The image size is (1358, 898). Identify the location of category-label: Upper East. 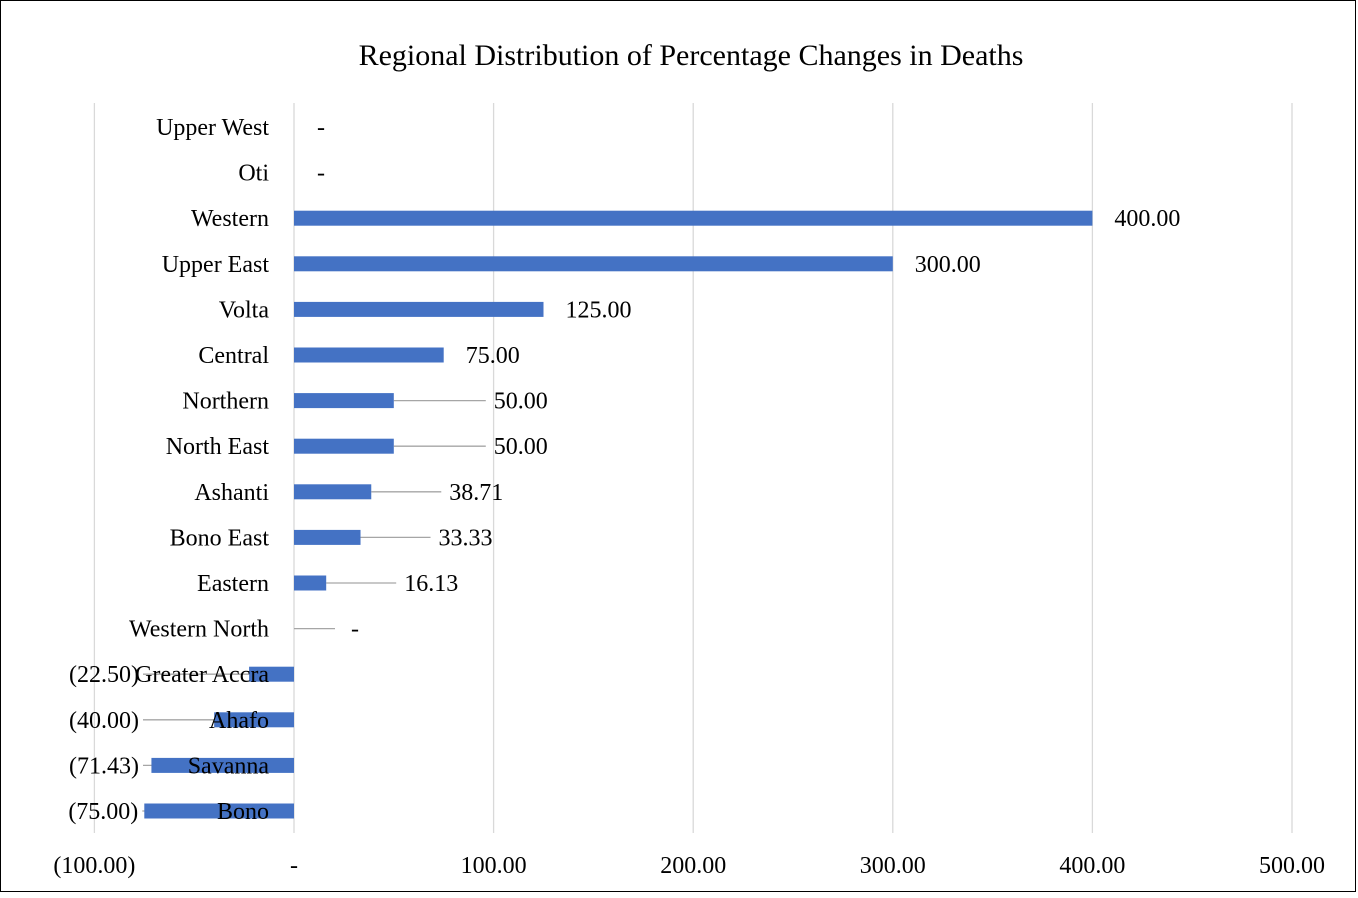
(216, 265).